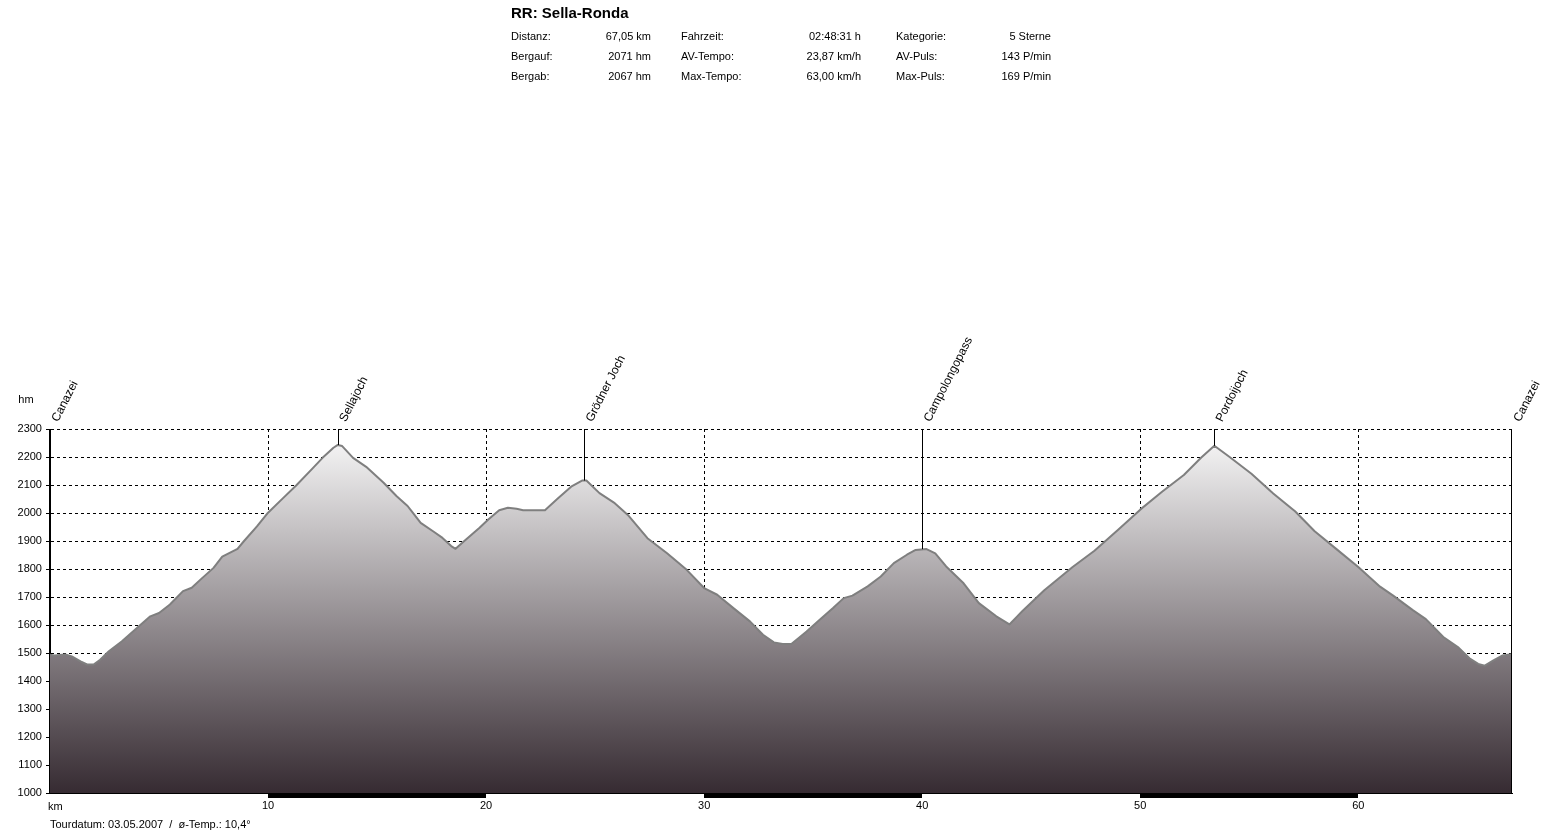  Describe the element at coordinates (1030, 37) in the screenshot. I see `text: 5 Sterne` at that location.